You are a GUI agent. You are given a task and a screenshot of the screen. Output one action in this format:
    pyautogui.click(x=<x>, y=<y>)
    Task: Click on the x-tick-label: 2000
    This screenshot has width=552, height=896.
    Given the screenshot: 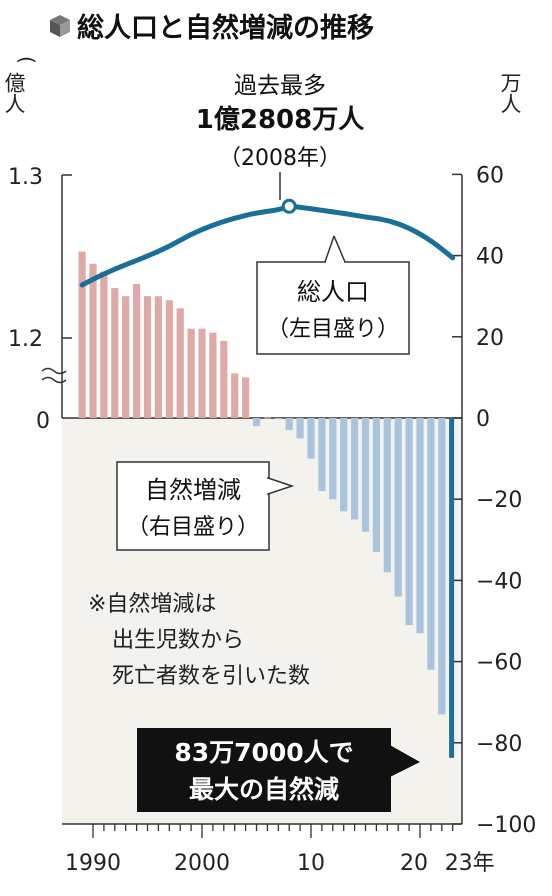 What is the action you would take?
    pyautogui.click(x=202, y=863)
    